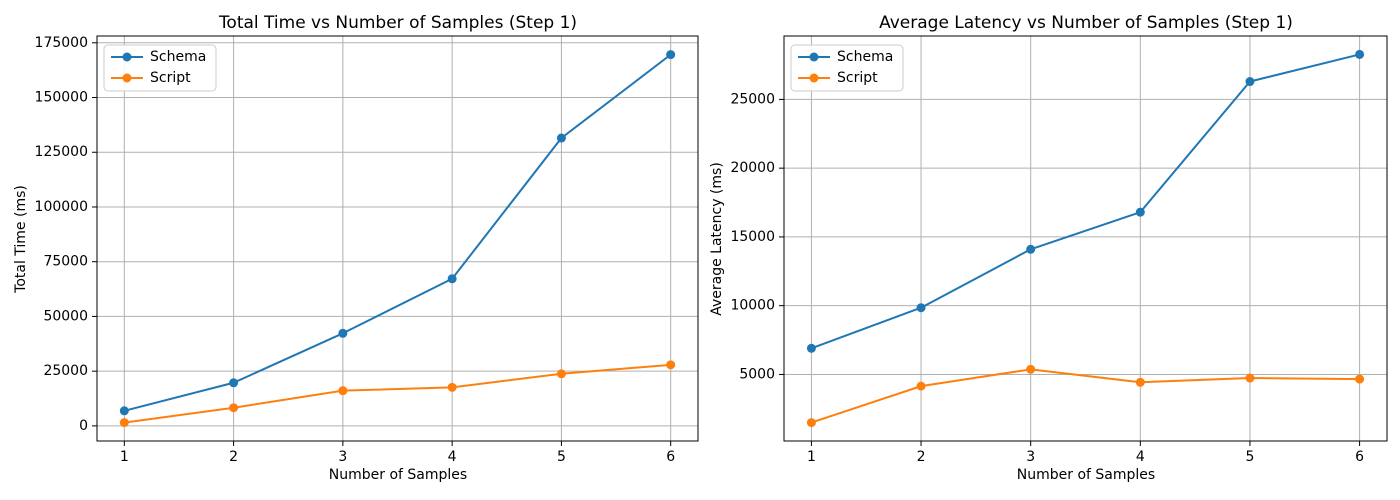  What do you see at coordinates (717, 239) in the screenshot?
I see `y-axis-label: Average Latency (ms)` at bounding box center [717, 239].